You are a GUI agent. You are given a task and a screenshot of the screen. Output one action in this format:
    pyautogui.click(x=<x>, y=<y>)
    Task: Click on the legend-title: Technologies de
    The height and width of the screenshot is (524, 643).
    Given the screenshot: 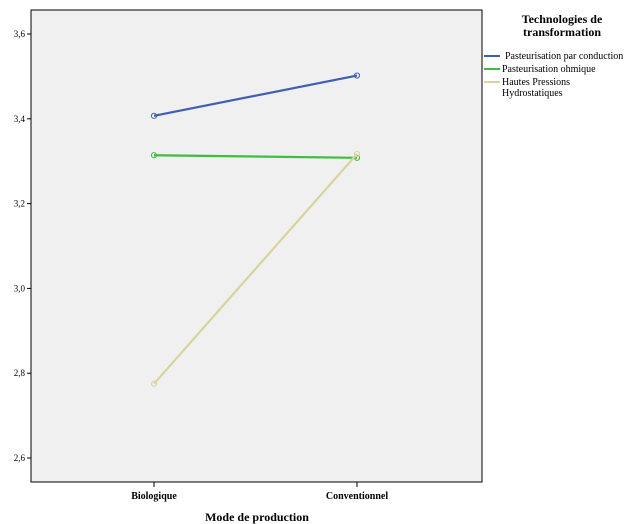 What is the action you would take?
    pyautogui.click(x=562, y=19)
    